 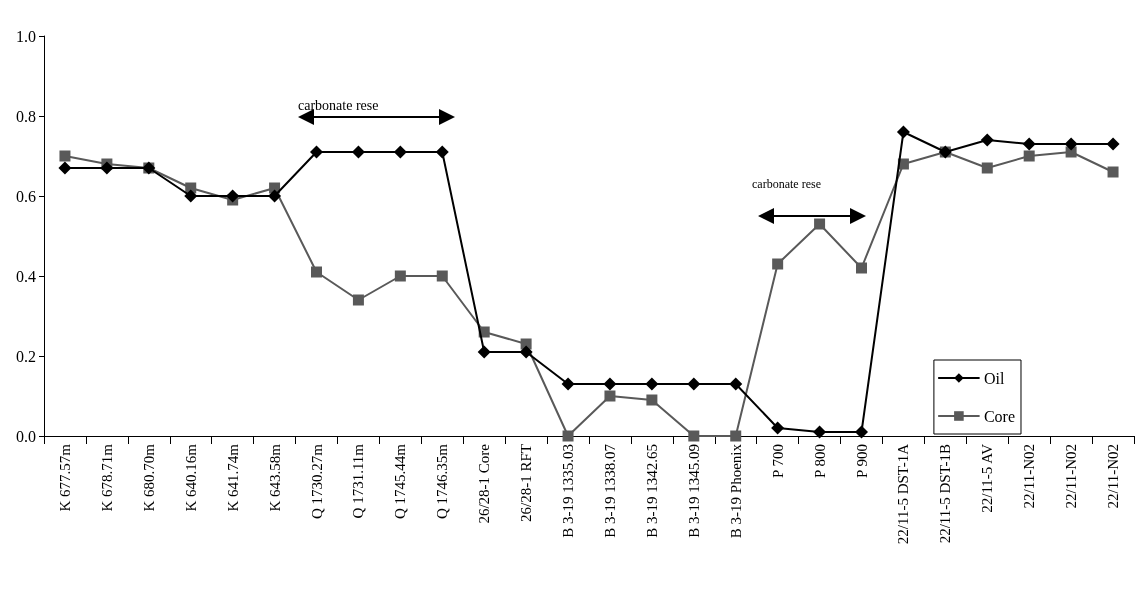 I want to click on x-tick-label: P 700, so click(x=777, y=461).